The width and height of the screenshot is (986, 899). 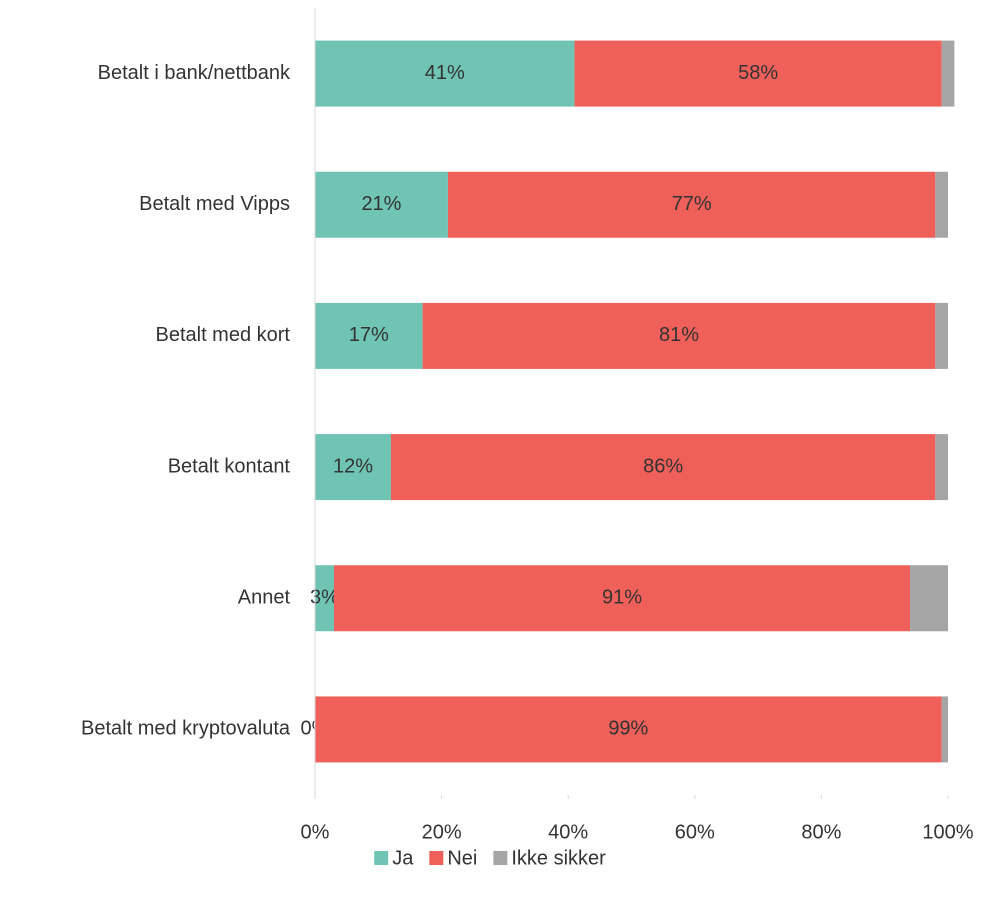 I want to click on category-label: Betalt kontant, so click(x=229, y=466).